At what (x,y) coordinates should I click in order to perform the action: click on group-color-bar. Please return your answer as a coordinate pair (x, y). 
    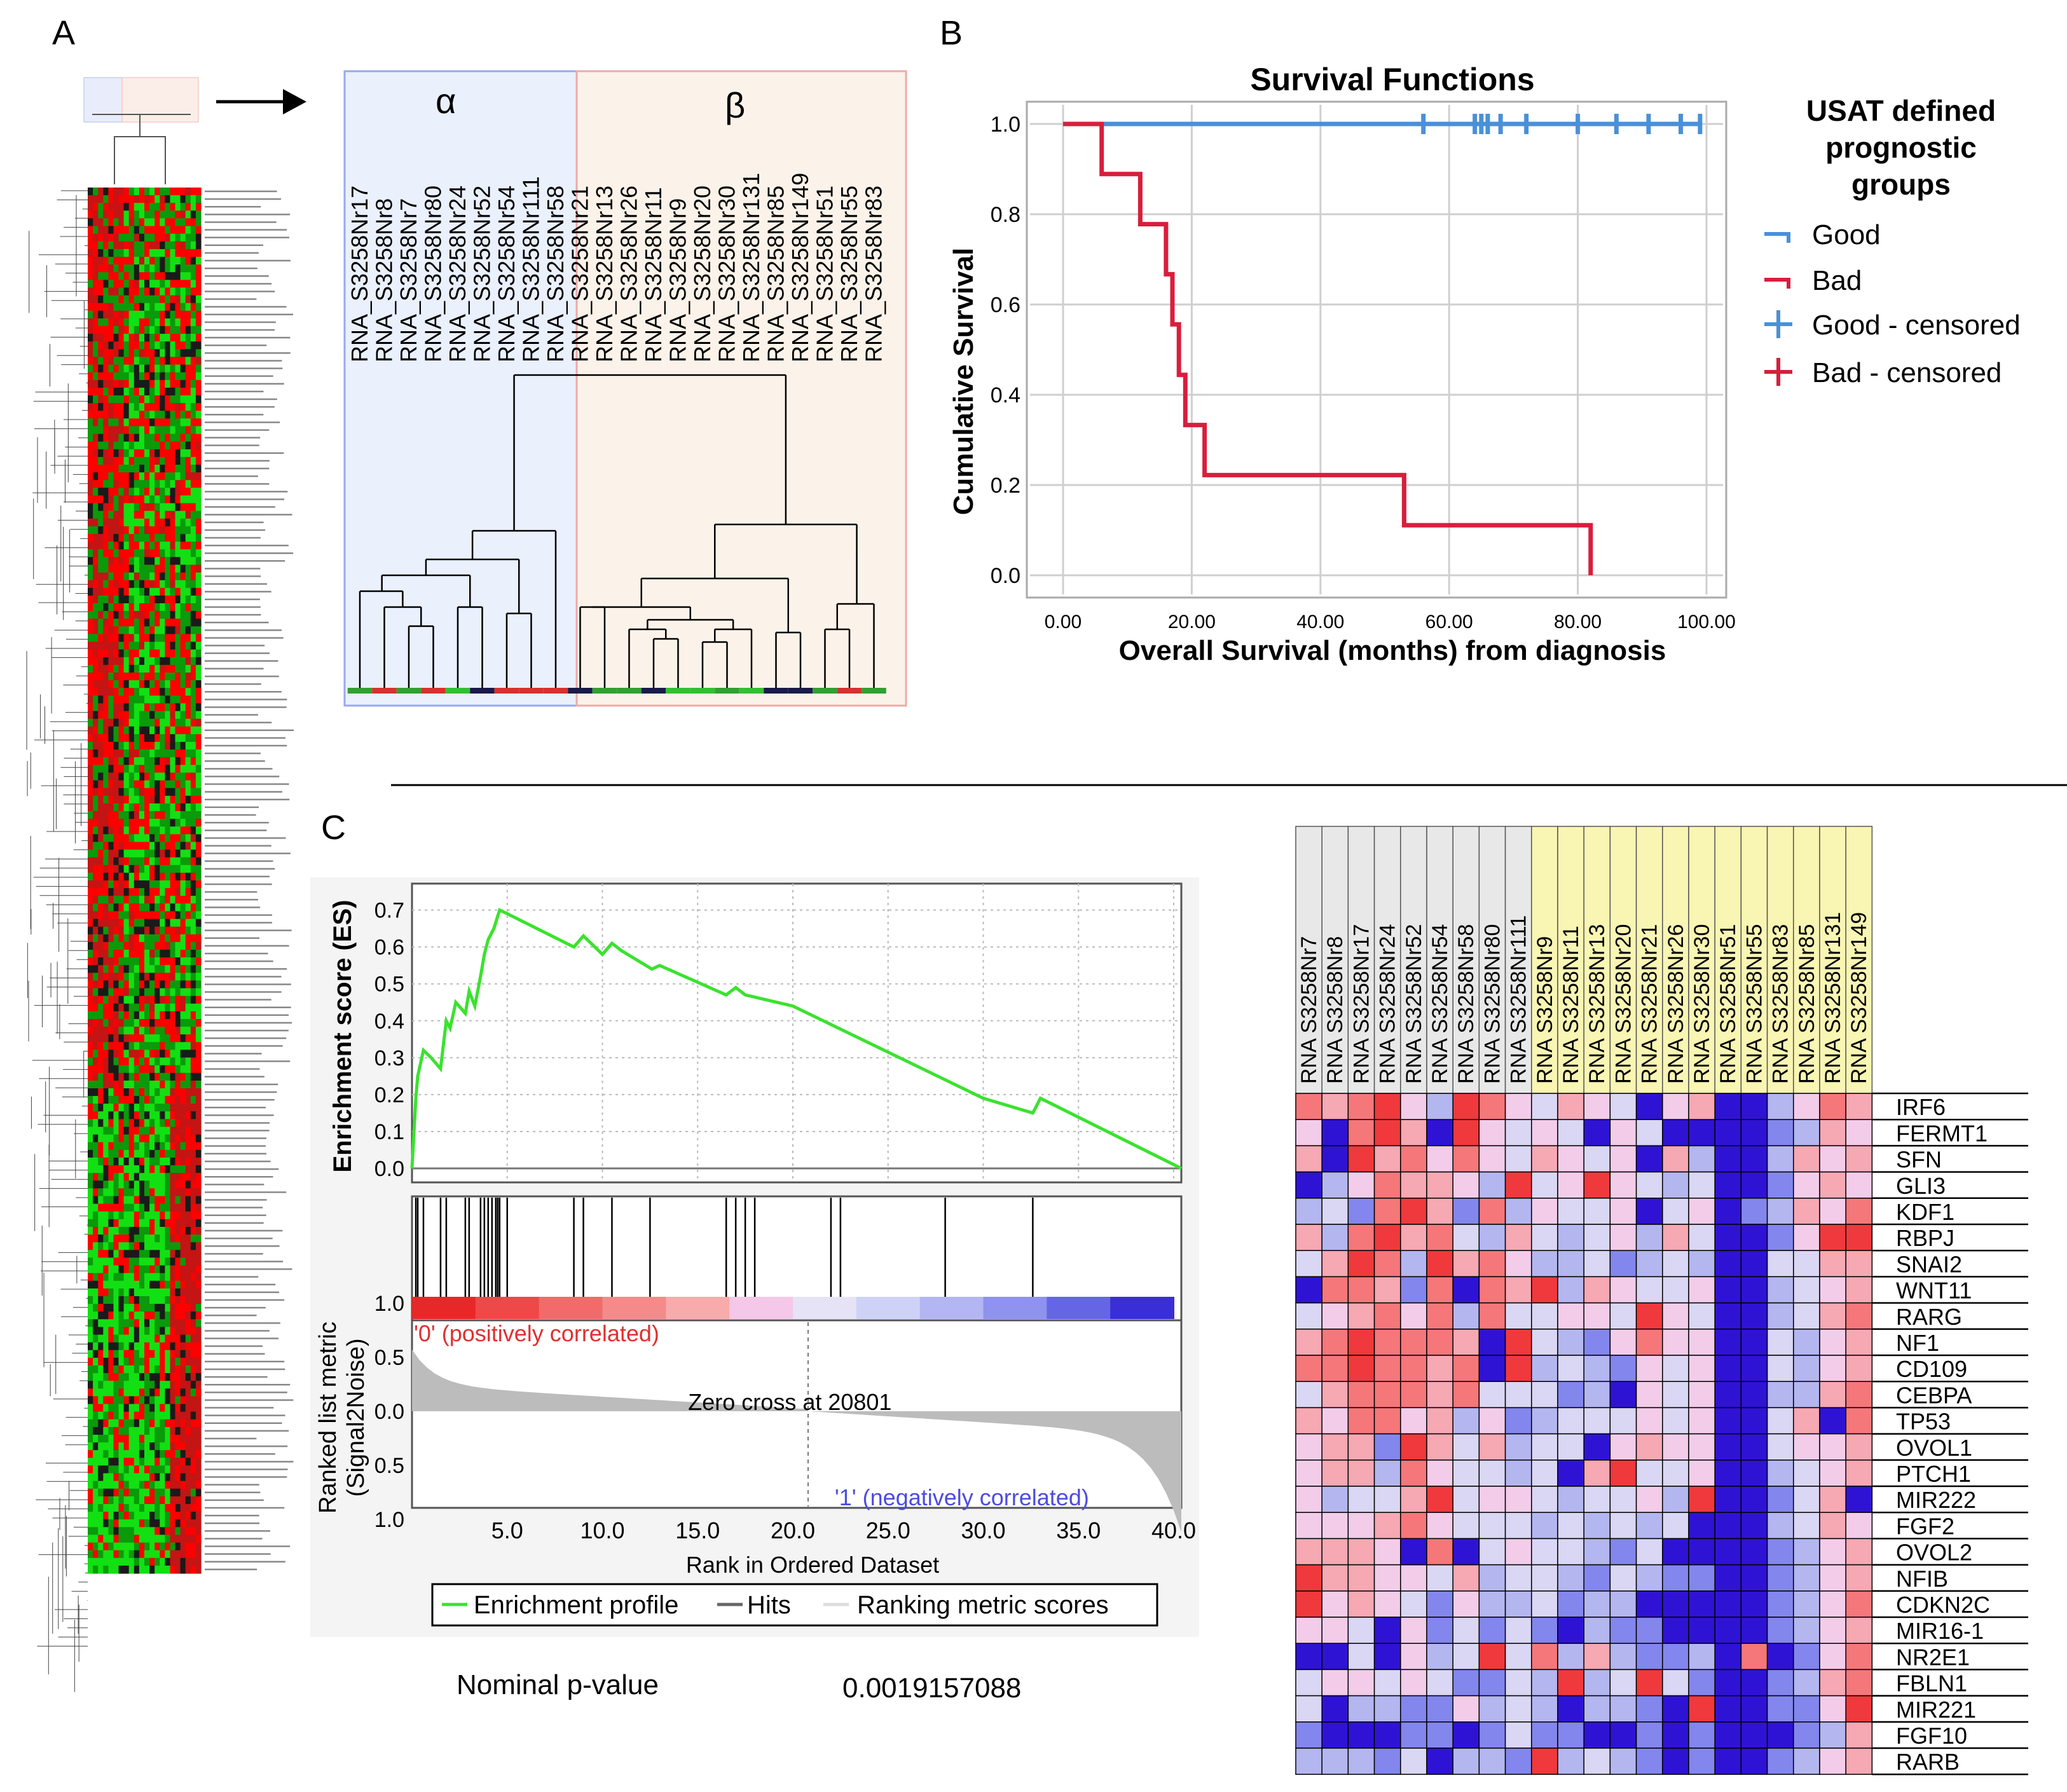
    Looking at the image, I should click on (751, 691).